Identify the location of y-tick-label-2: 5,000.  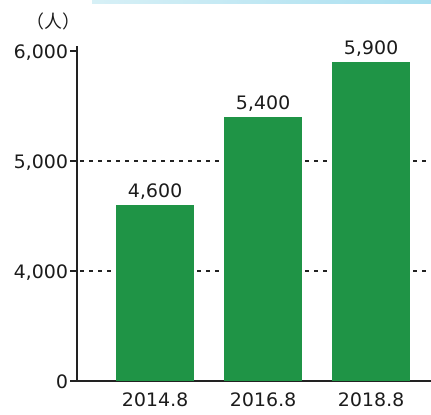
(41, 162).